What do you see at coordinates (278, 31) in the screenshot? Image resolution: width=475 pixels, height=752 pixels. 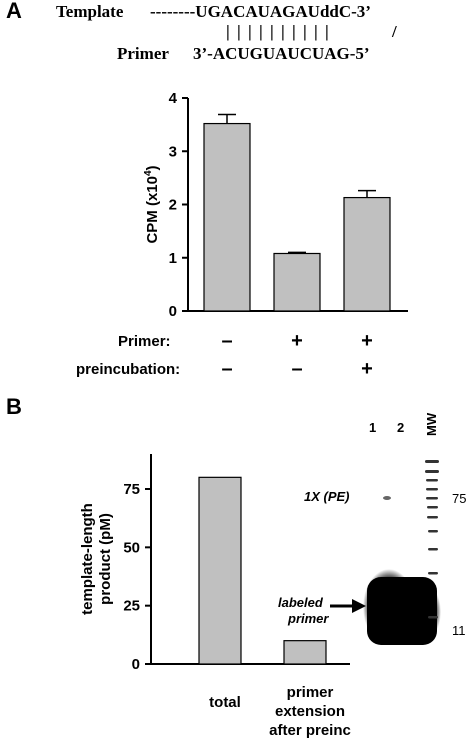 I see `pairing-marks: | | | | | | | | | |` at bounding box center [278, 31].